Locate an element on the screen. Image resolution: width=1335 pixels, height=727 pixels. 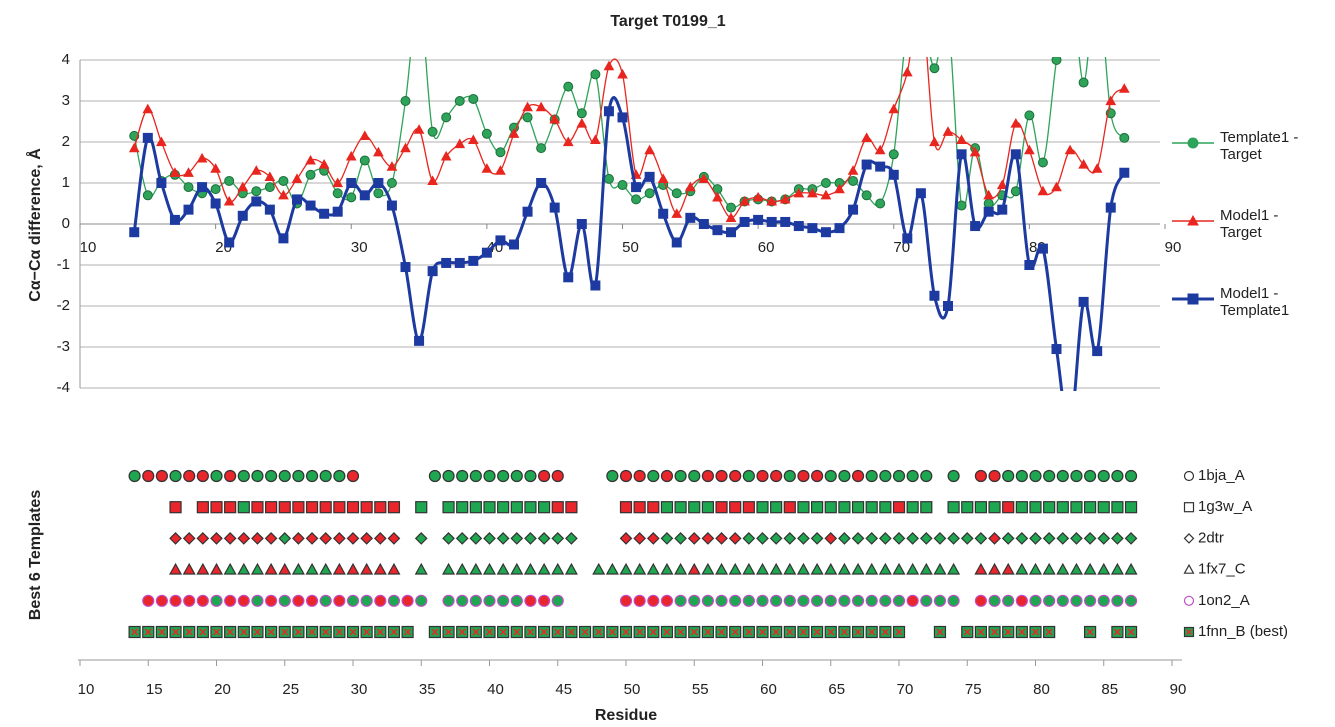
x-tick-label: 15 is located at coordinates (154, 689).